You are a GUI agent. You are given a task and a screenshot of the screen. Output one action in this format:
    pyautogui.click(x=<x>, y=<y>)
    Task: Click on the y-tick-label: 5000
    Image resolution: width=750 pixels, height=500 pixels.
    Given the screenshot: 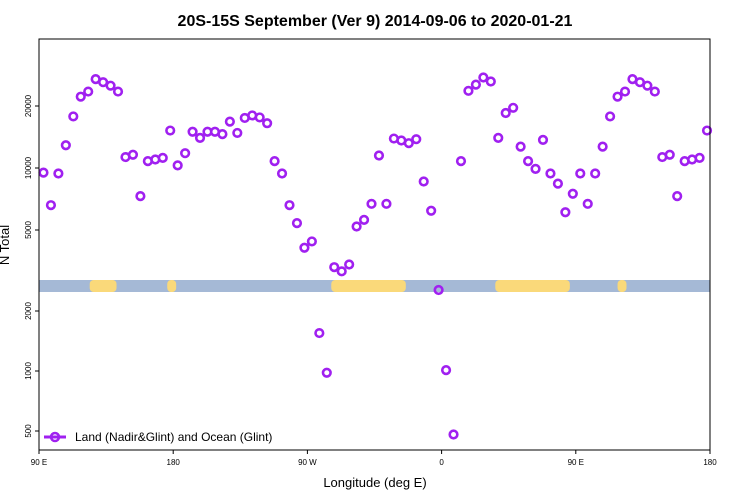 What is the action you would take?
    pyautogui.click(x=28, y=230)
    